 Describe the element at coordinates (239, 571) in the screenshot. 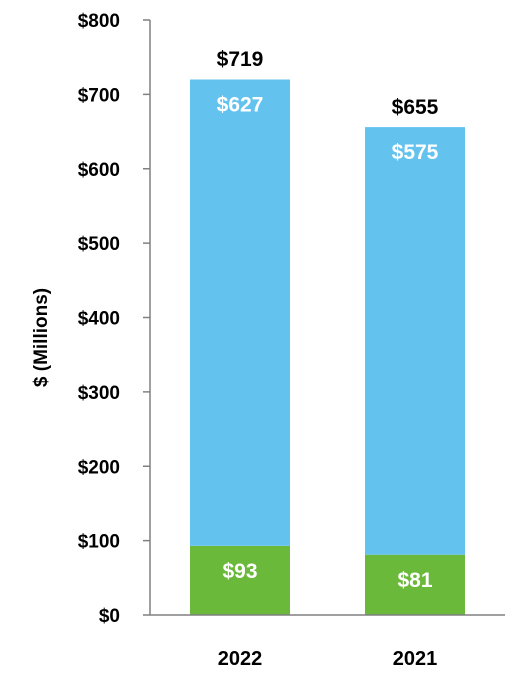

I see `segment-value-label: $93` at that location.